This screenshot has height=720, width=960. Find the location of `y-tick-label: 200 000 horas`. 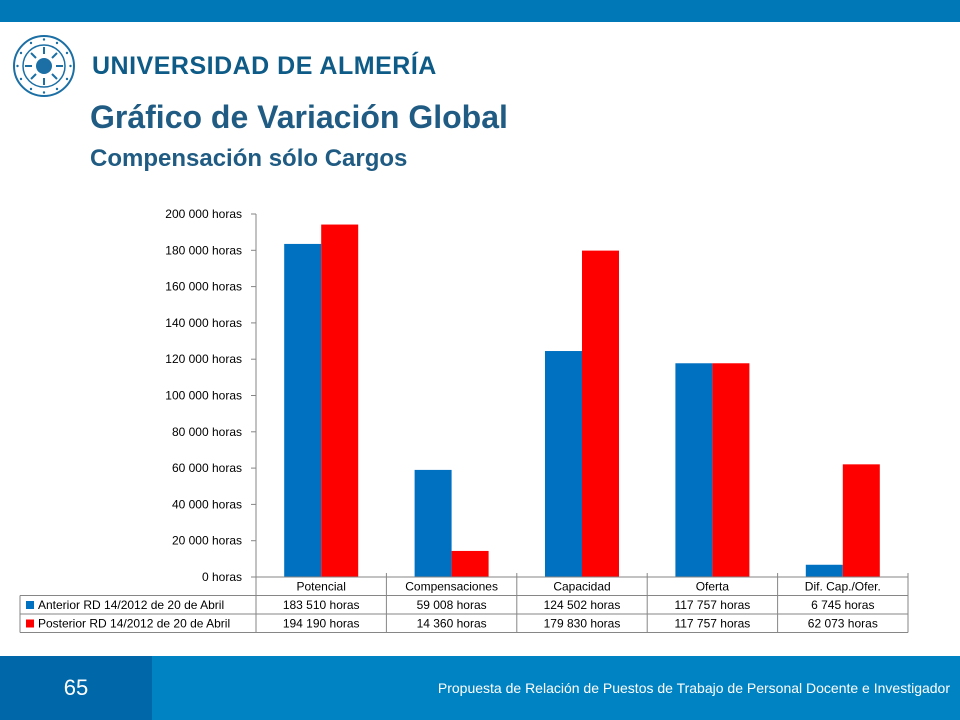

y-tick-label: 200 000 horas is located at coordinates (203, 214).